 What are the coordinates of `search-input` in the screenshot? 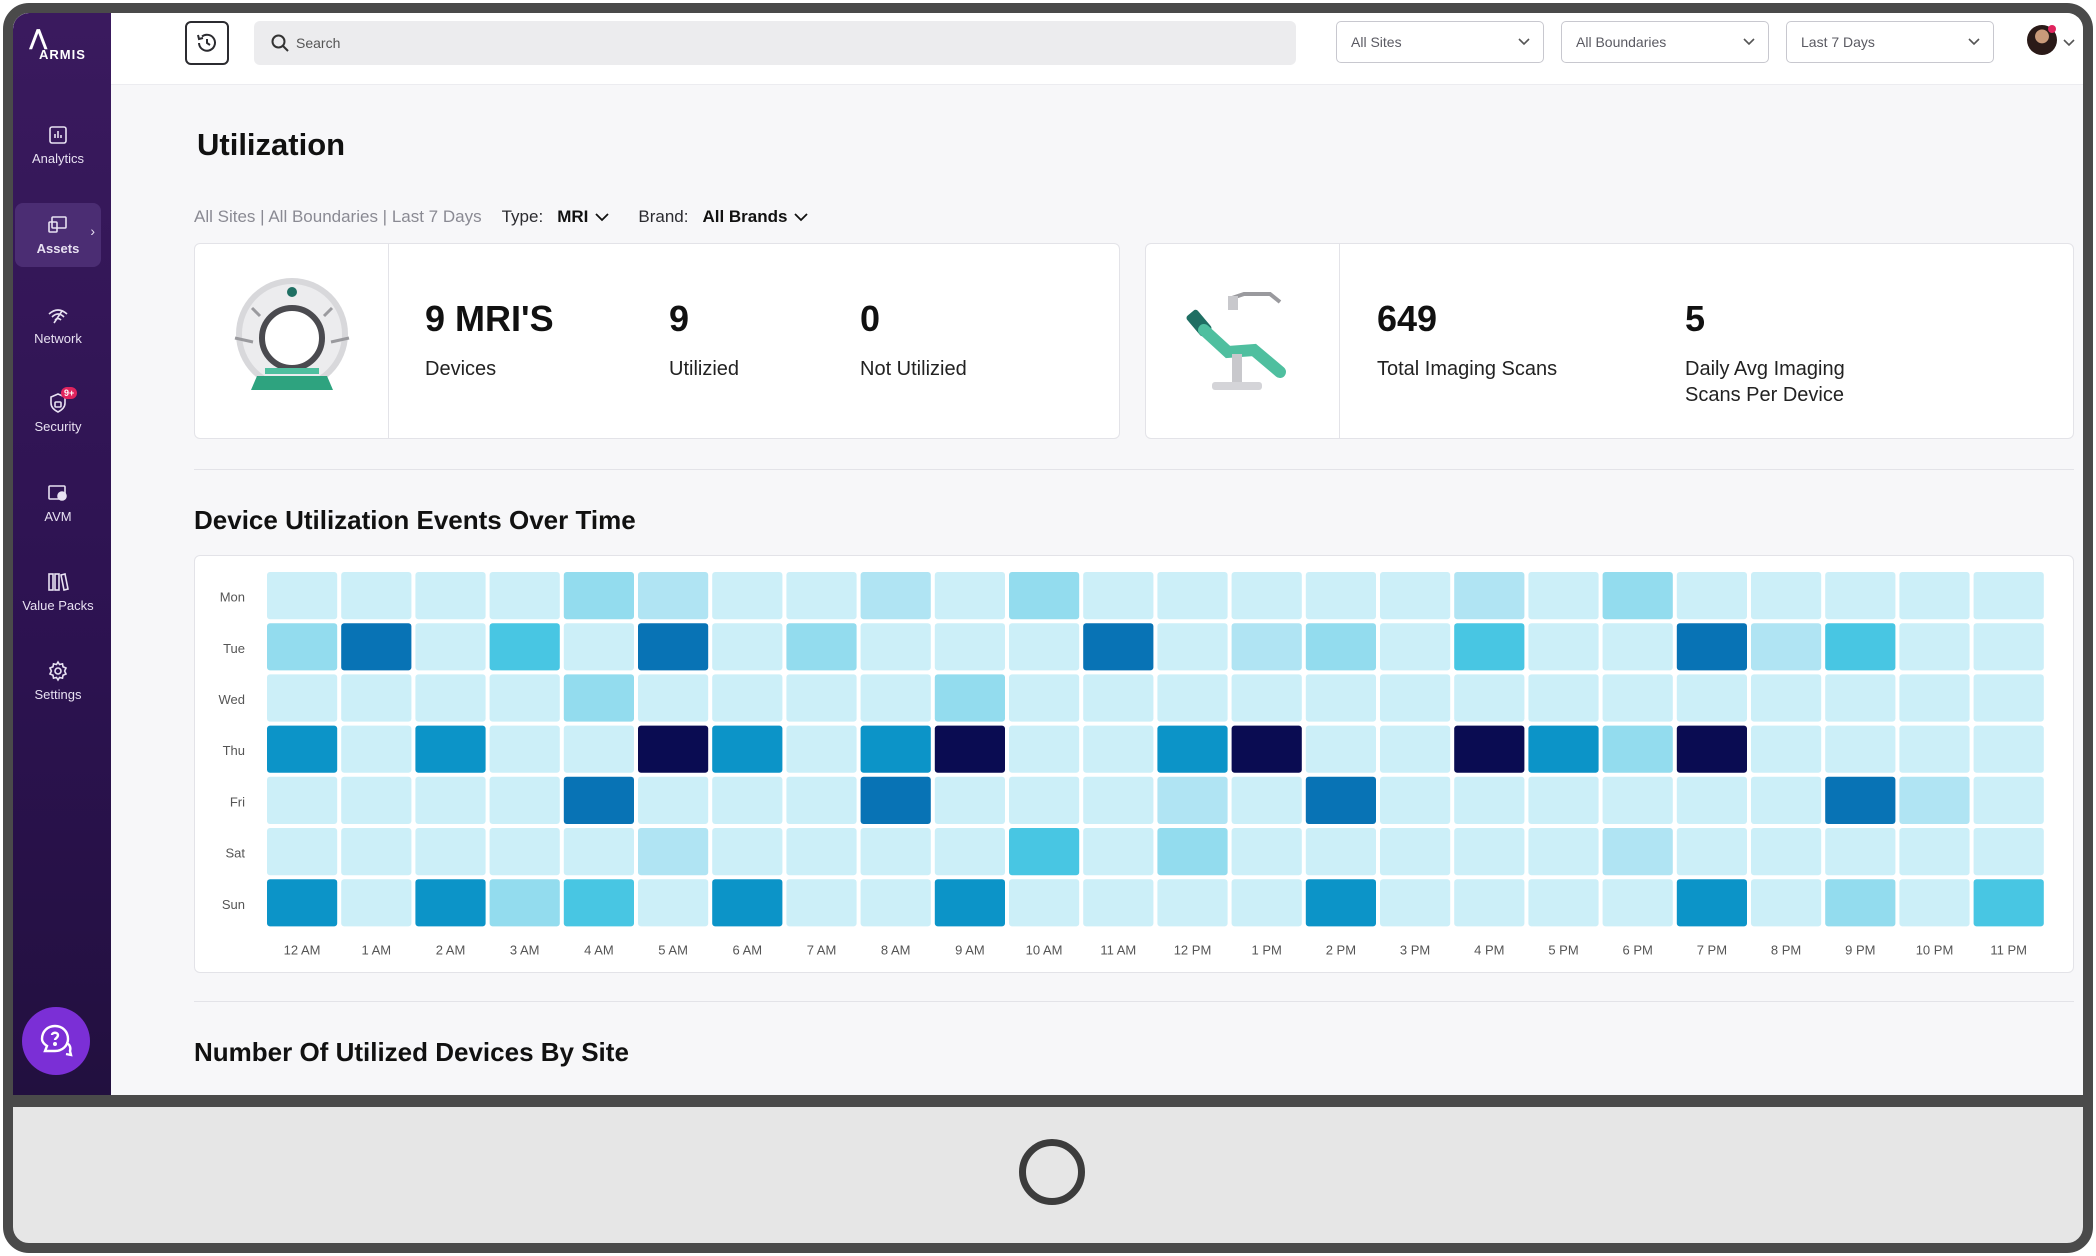 It's located at (746, 43).